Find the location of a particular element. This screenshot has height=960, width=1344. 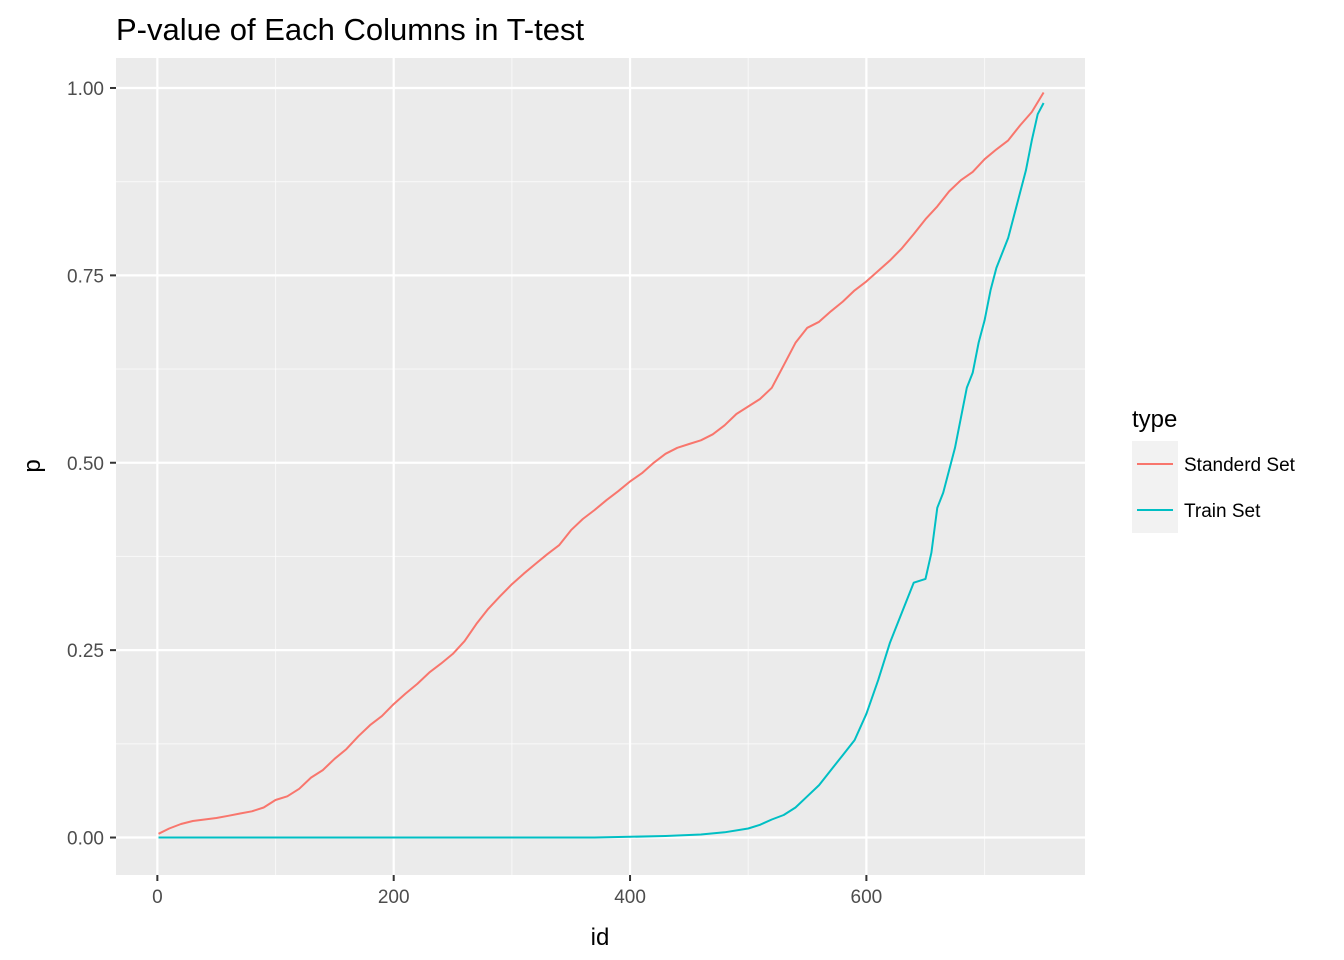

x-axis-title: id is located at coordinates (600, 937).